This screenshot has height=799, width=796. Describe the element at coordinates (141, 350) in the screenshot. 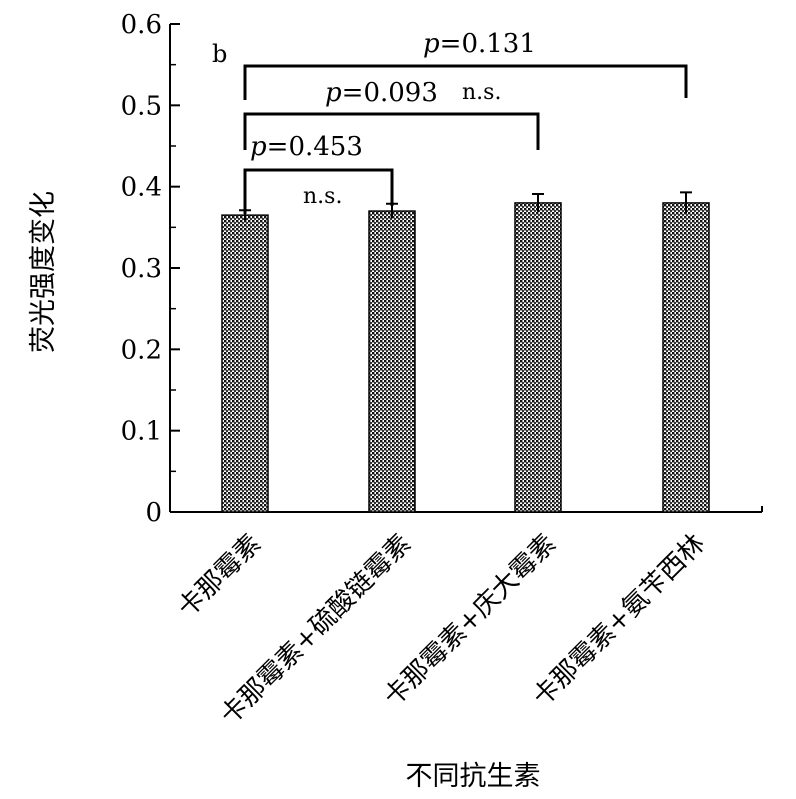

I see `y-tick-label: 0.2` at that location.